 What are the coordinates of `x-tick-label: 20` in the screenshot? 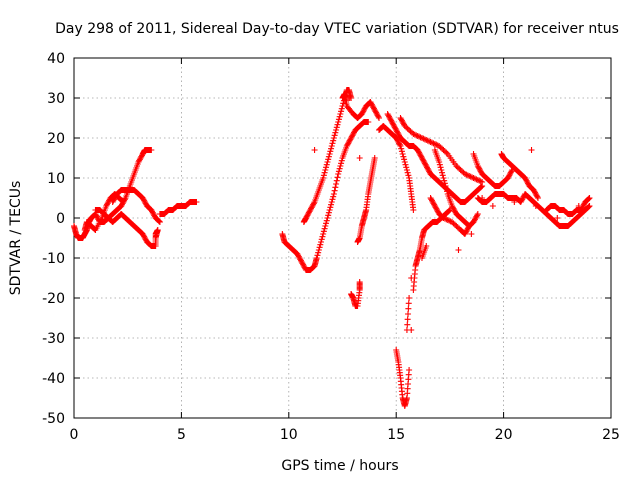 It's located at (504, 435).